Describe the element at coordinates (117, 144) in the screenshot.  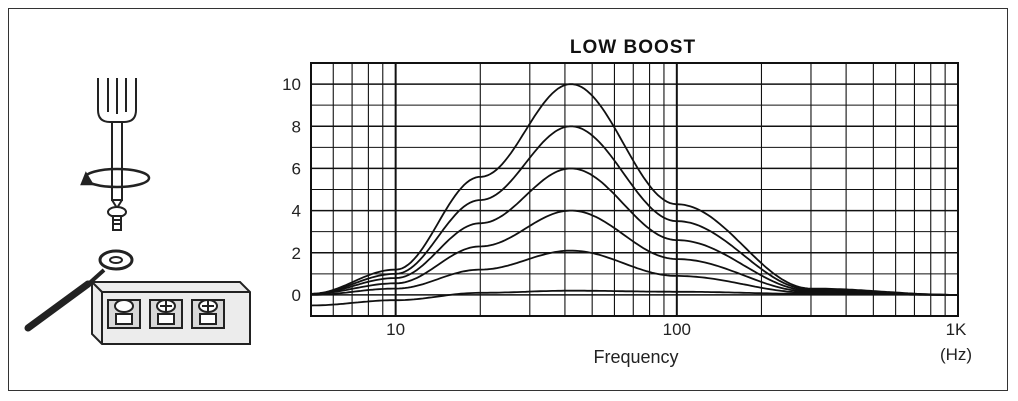
I see `screwdriver-icon` at that location.